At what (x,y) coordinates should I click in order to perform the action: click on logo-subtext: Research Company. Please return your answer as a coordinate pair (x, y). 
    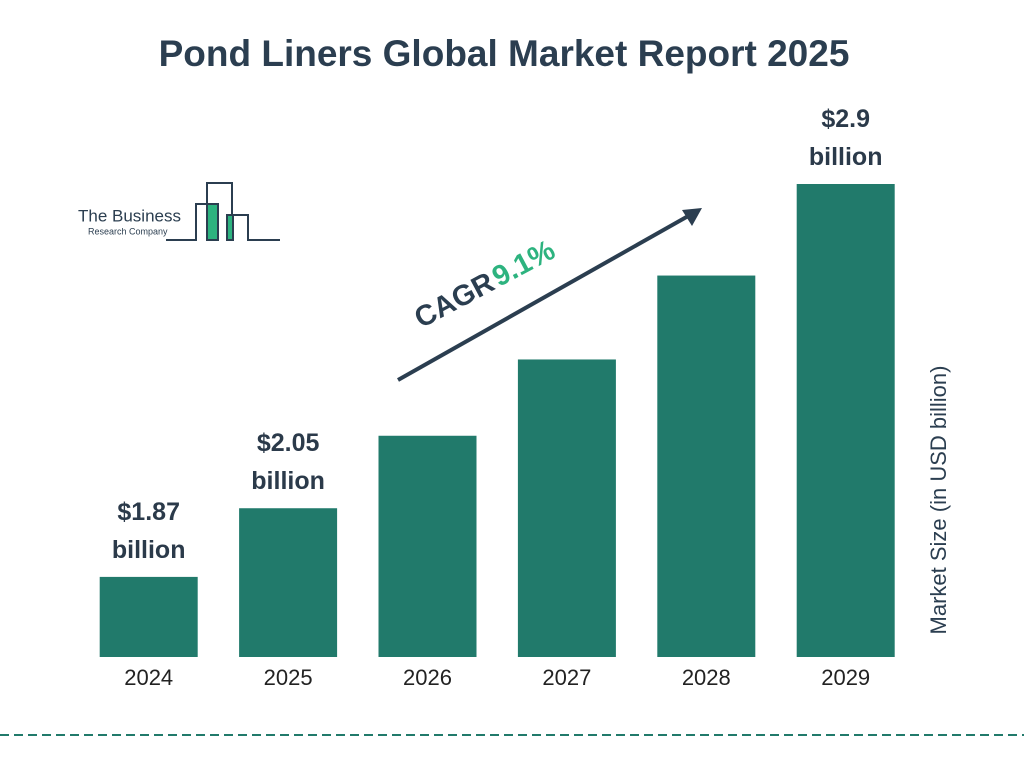
    Looking at the image, I should click on (128, 231).